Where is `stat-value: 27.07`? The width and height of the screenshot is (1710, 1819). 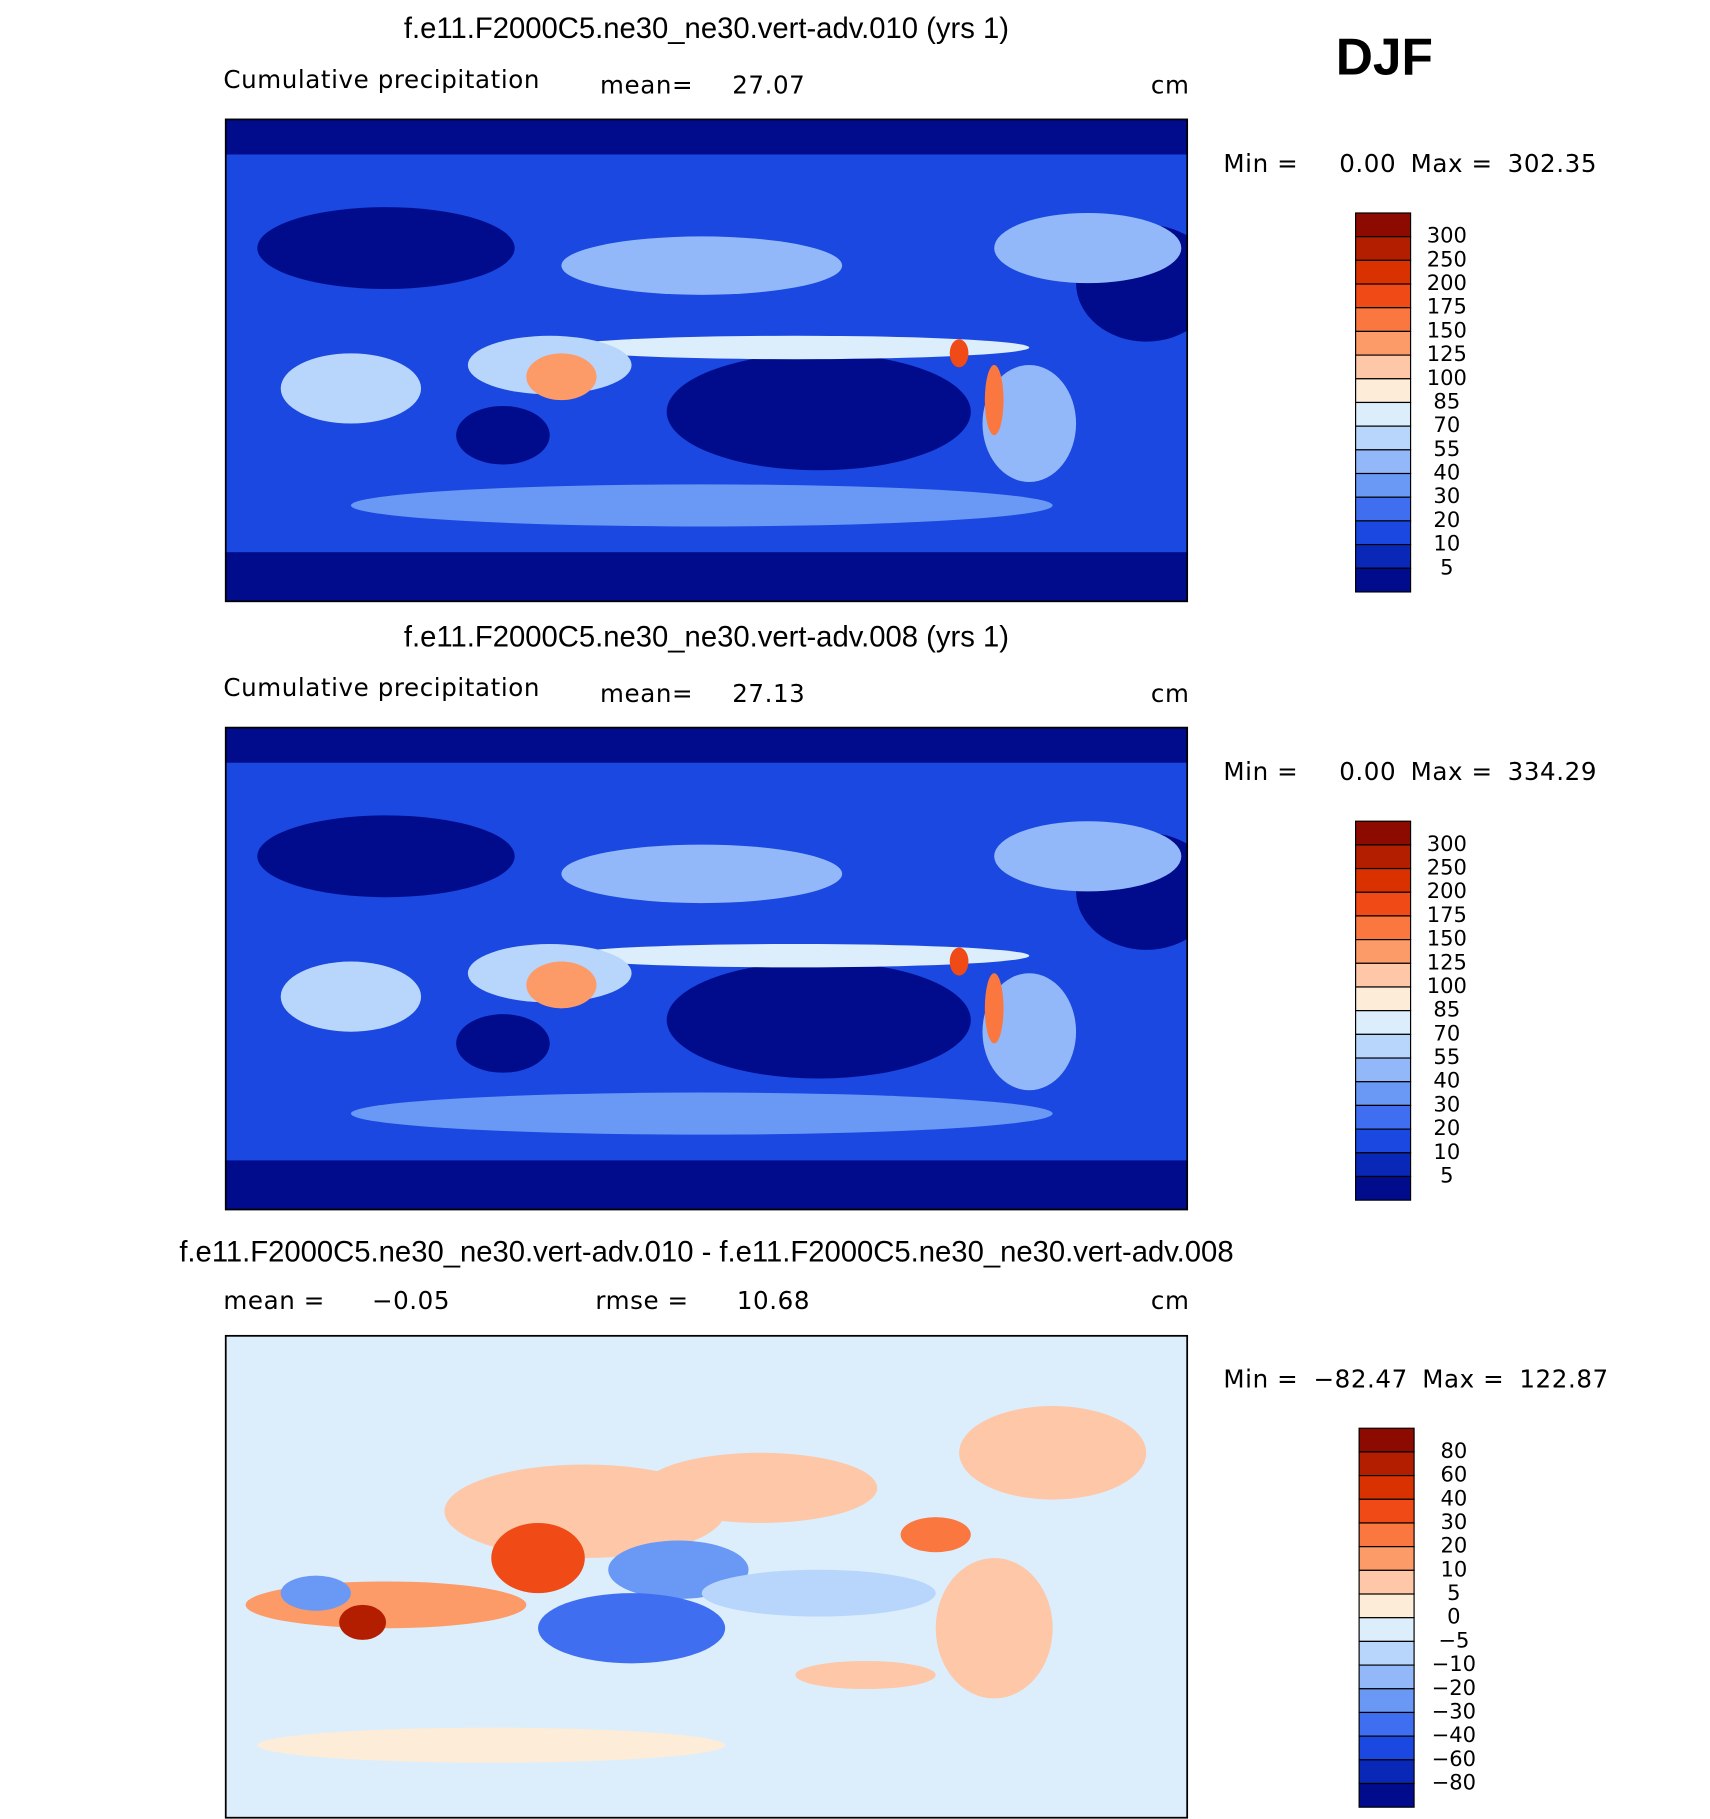
stat-value: 27.07 is located at coordinates (768, 85).